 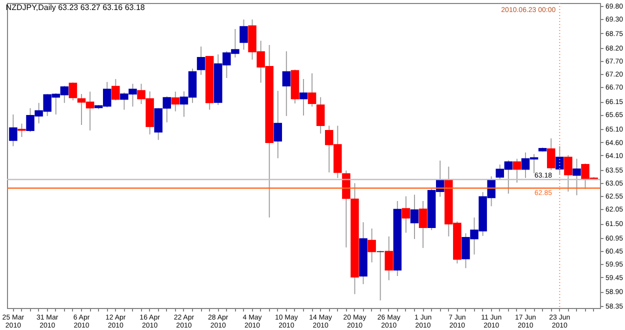 What do you see at coordinates (76, 7) in the screenshot?
I see `chart-title: NZDJPY,Daily 63.23 63.27 63.16 63.18` at bounding box center [76, 7].